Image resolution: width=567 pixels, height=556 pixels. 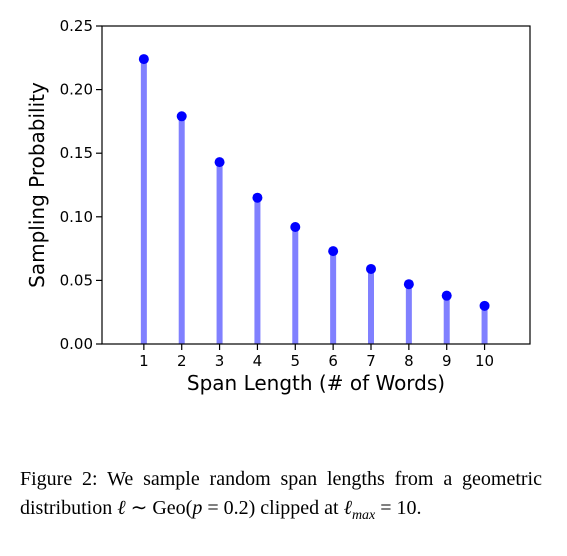 What do you see at coordinates (409, 361) in the screenshot?
I see `x-tick-label: 8` at bounding box center [409, 361].